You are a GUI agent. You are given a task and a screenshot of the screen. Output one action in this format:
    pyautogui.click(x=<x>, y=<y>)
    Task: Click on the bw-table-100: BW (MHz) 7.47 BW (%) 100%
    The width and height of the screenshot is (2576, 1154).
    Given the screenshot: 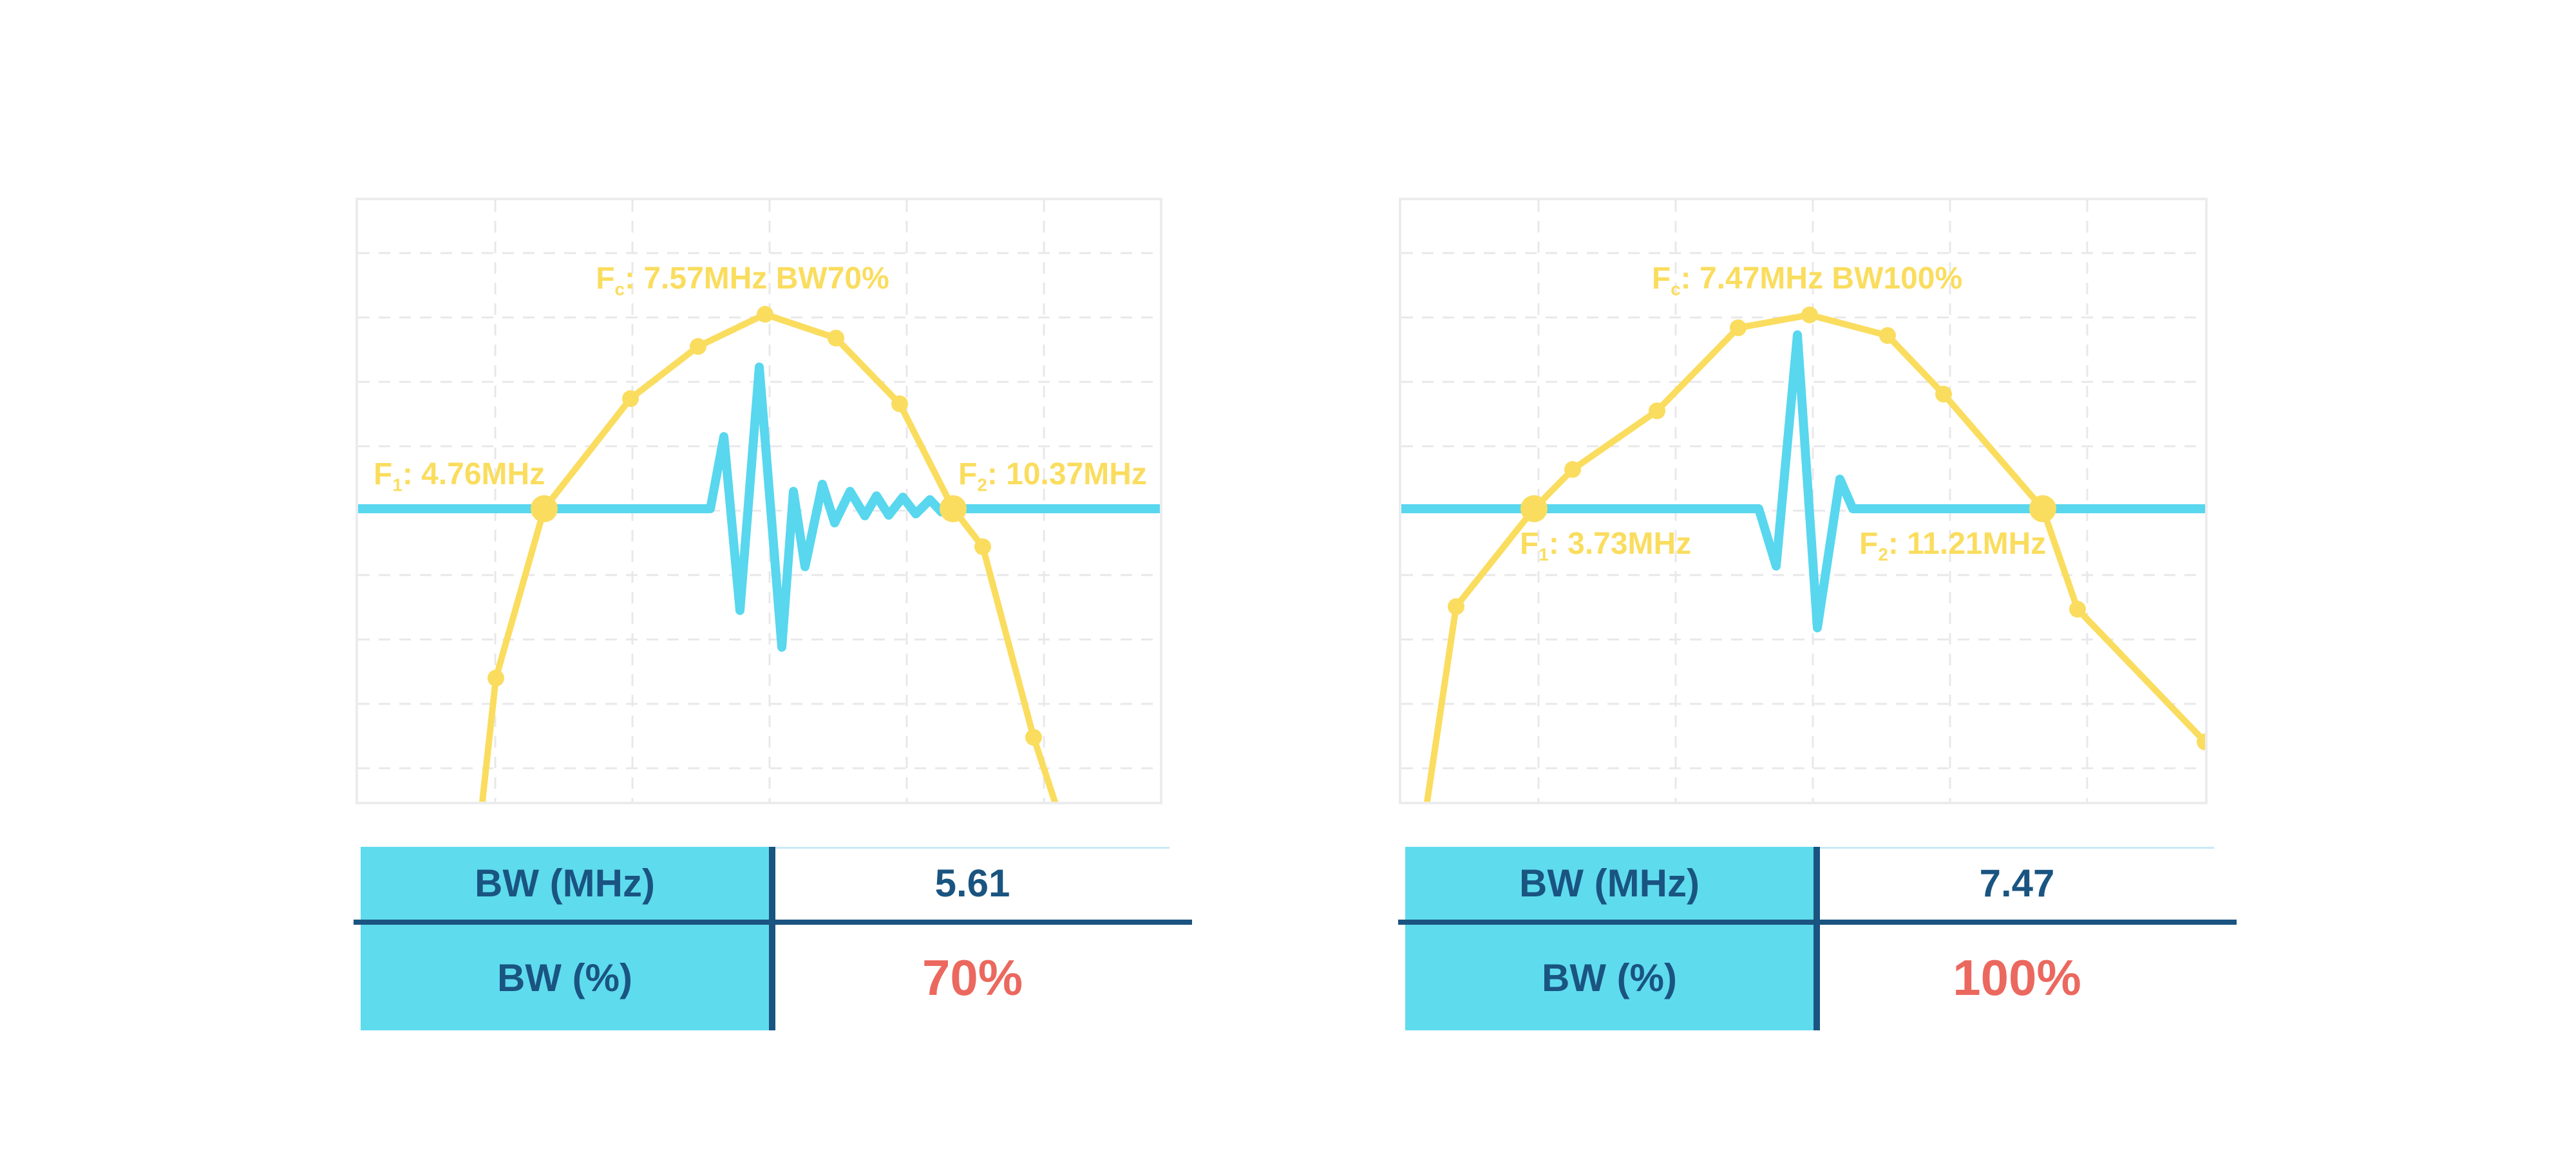 What is the action you would take?
    pyautogui.click(x=1818, y=938)
    